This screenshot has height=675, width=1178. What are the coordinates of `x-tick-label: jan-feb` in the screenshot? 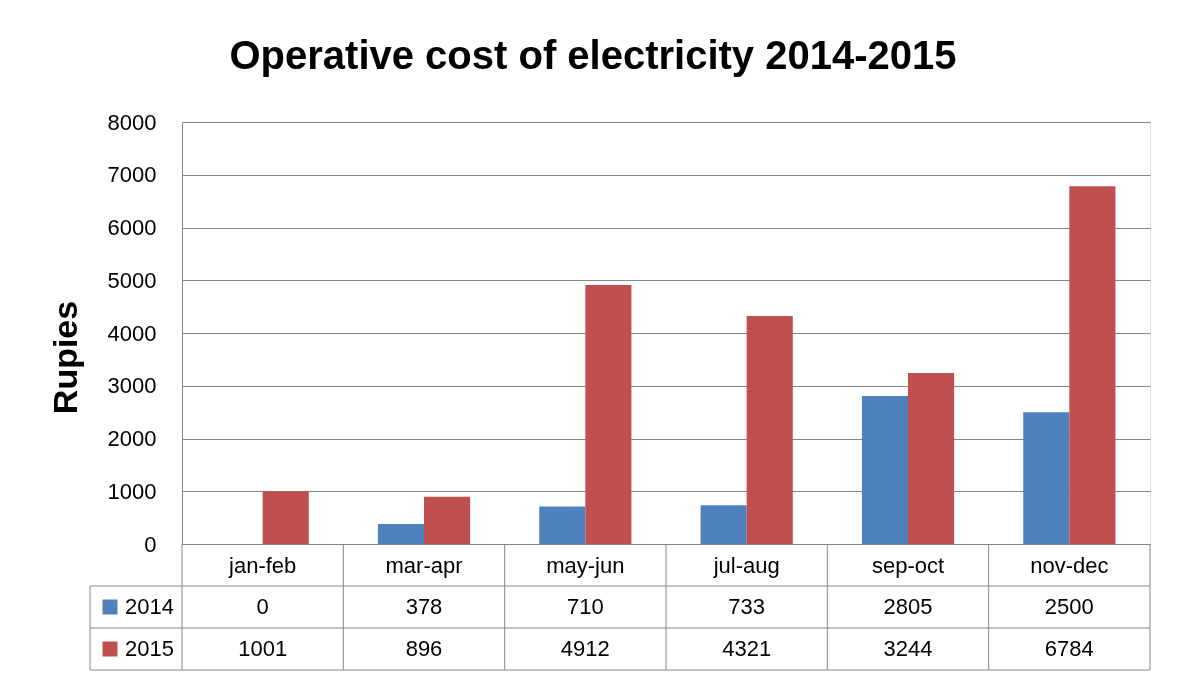 It's located at (262, 565).